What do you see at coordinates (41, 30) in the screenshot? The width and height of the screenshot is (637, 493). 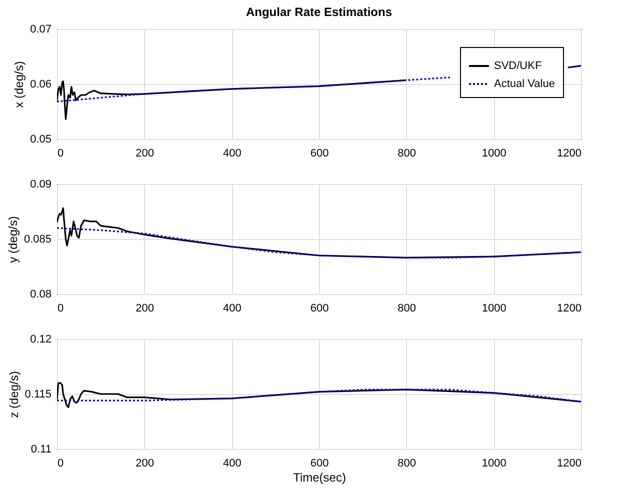 I see `y-tick-label: 0.07` at bounding box center [41, 30].